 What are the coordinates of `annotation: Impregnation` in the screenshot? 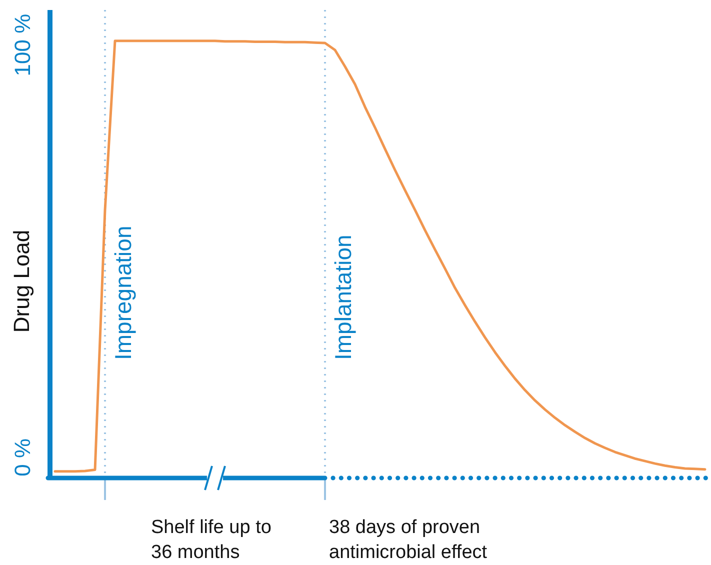 It's located at (123, 293).